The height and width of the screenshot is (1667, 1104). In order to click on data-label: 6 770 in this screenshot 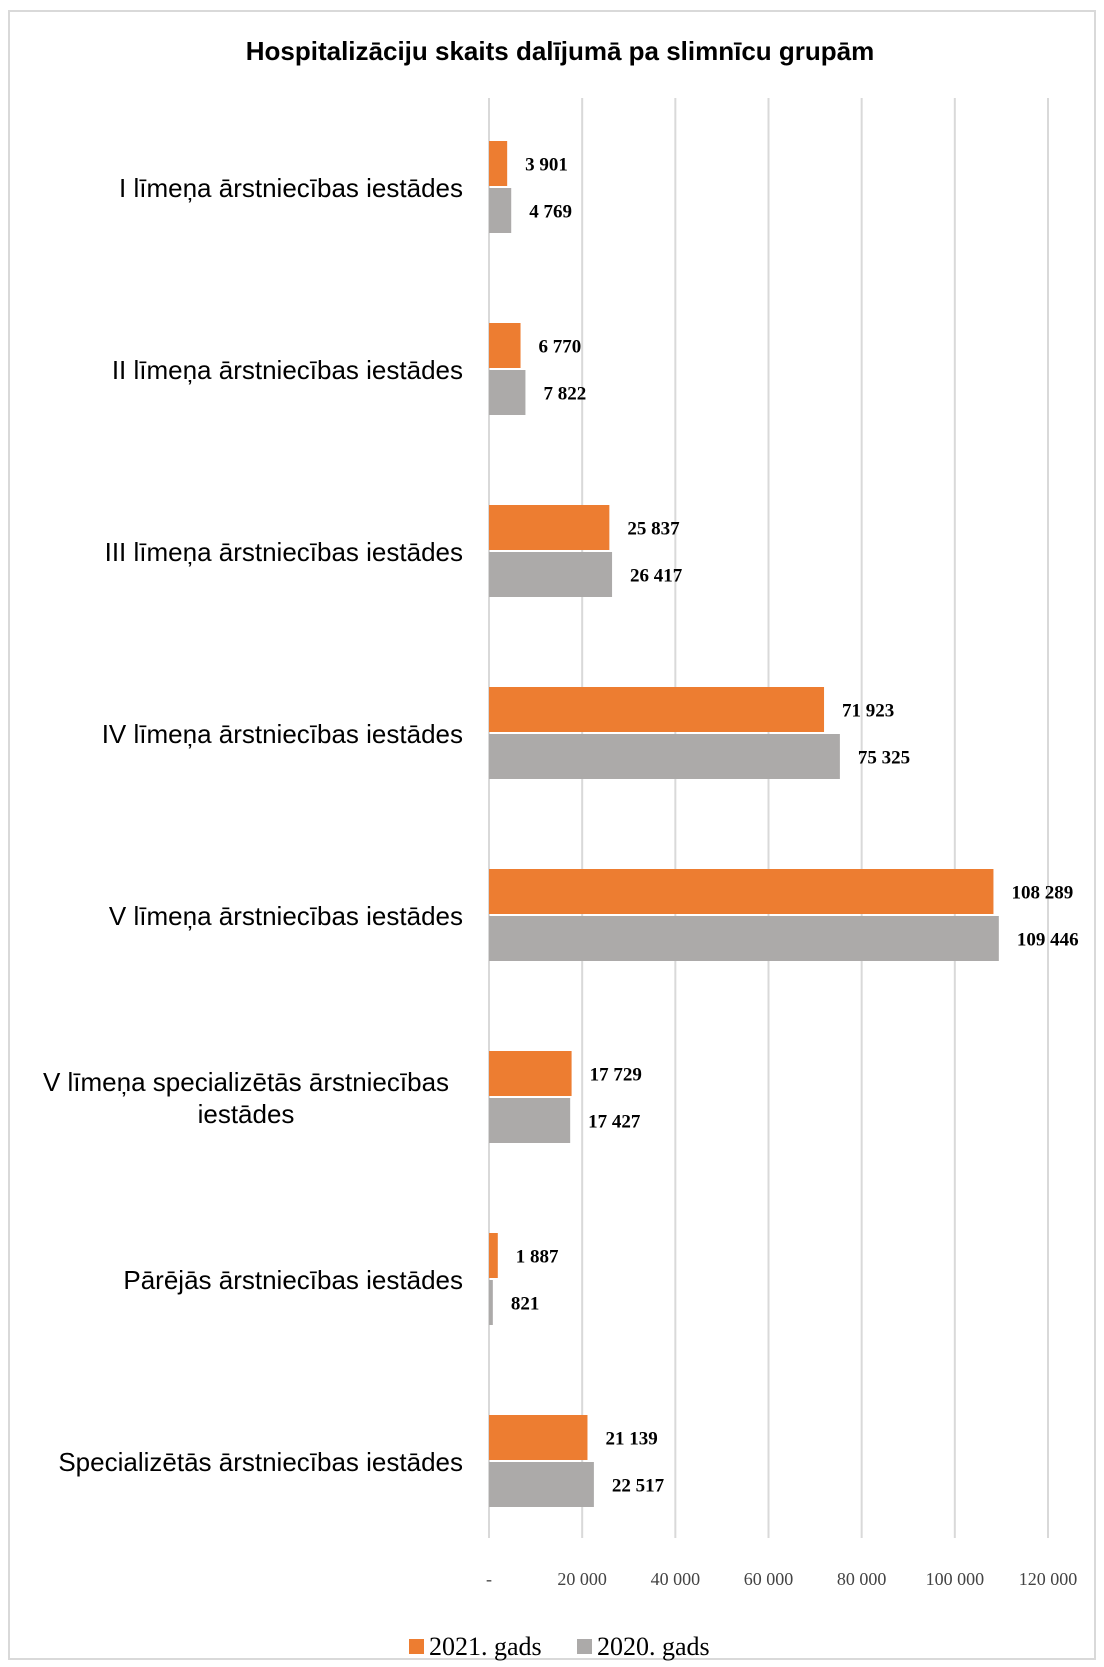, I will do `click(560, 347)`.